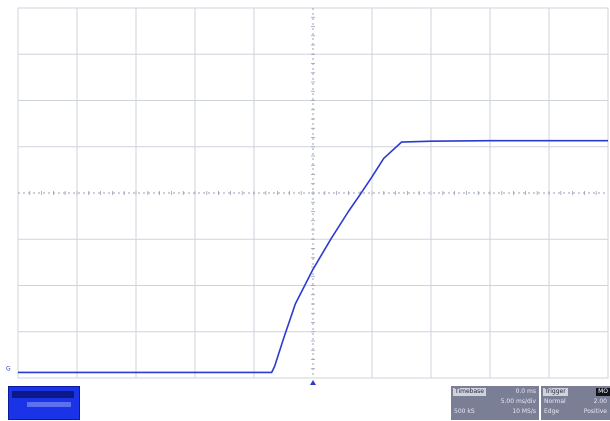  I want to click on trigger-position-marker, so click(313, 382).